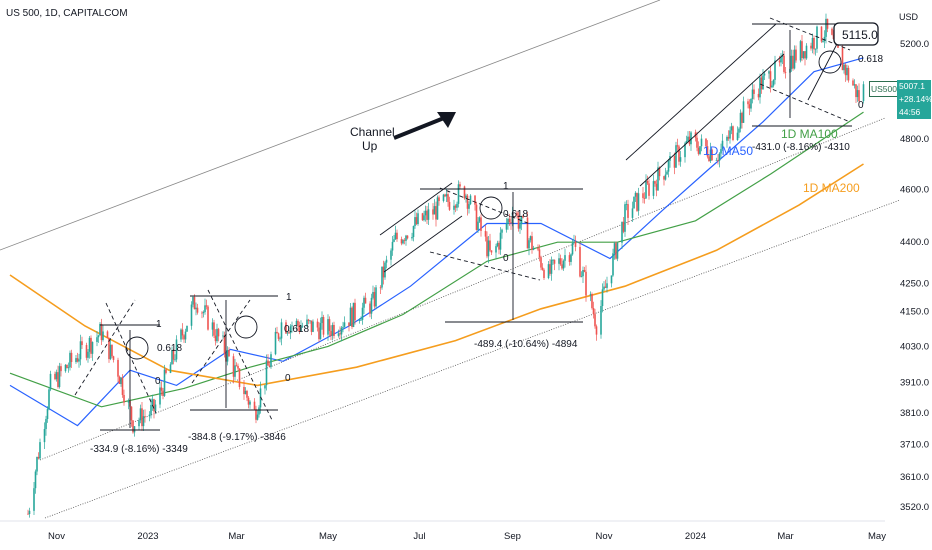 Image resolution: width=932 pixels, height=550 pixels. Describe the element at coordinates (372, 132) in the screenshot. I see `channel-label-1: Channel` at that location.